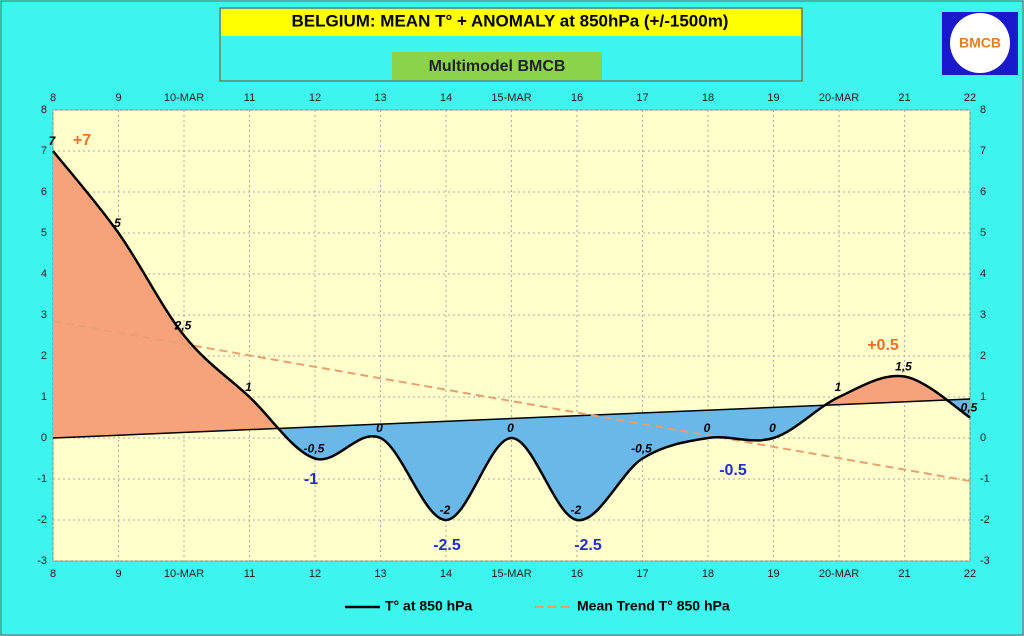 Image resolution: width=1024 pixels, height=636 pixels. I want to click on legend-label: Mean Trend T° 850 hPa, so click(653, 606).